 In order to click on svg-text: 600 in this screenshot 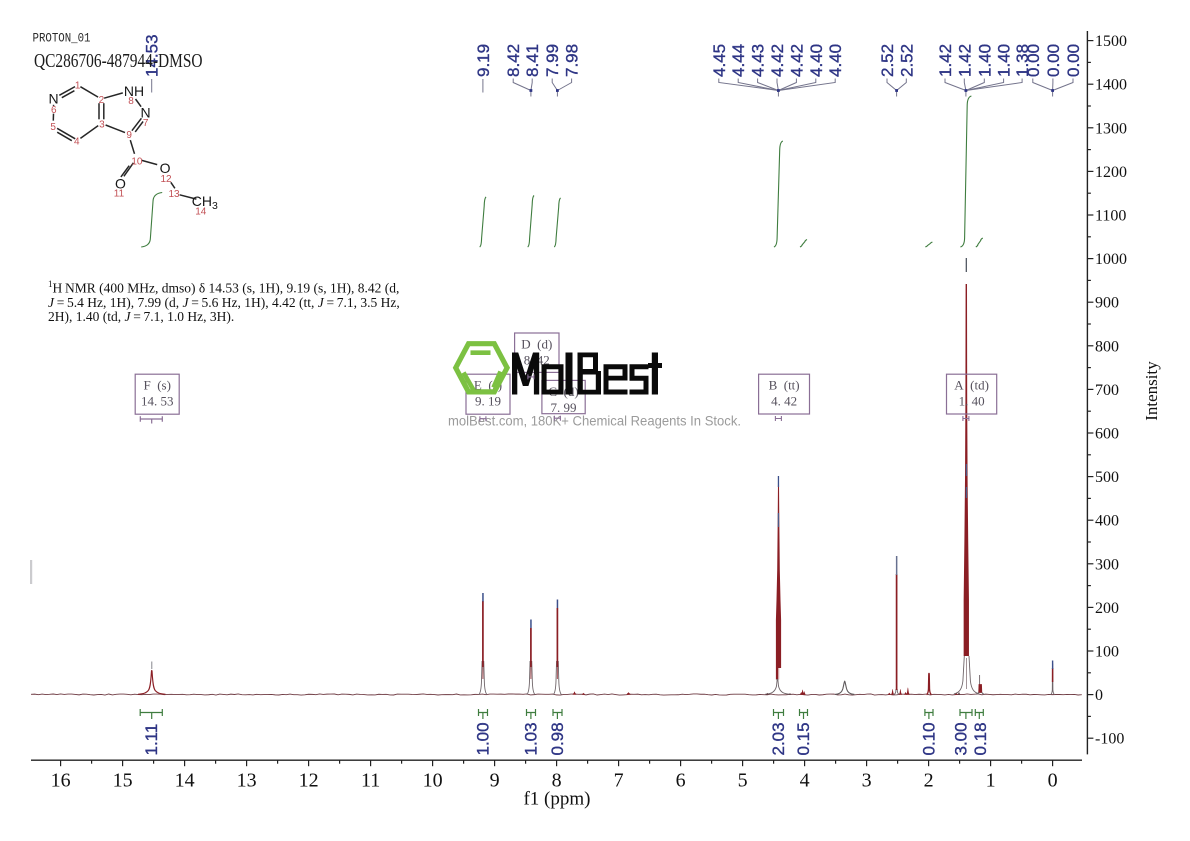, I will do `click(1107, 434)`.